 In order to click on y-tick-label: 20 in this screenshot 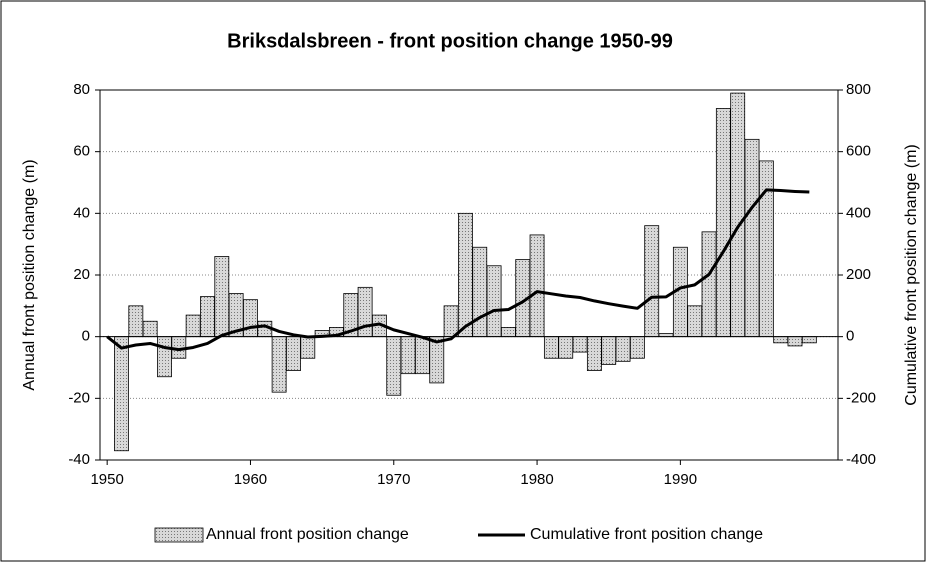, I will do `click(81, 274)`.